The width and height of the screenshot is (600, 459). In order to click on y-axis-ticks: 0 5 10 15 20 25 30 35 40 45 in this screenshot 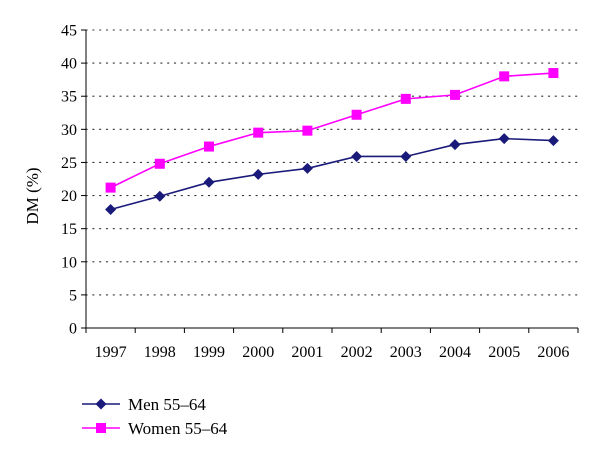, I will do `click(73, 180)`.